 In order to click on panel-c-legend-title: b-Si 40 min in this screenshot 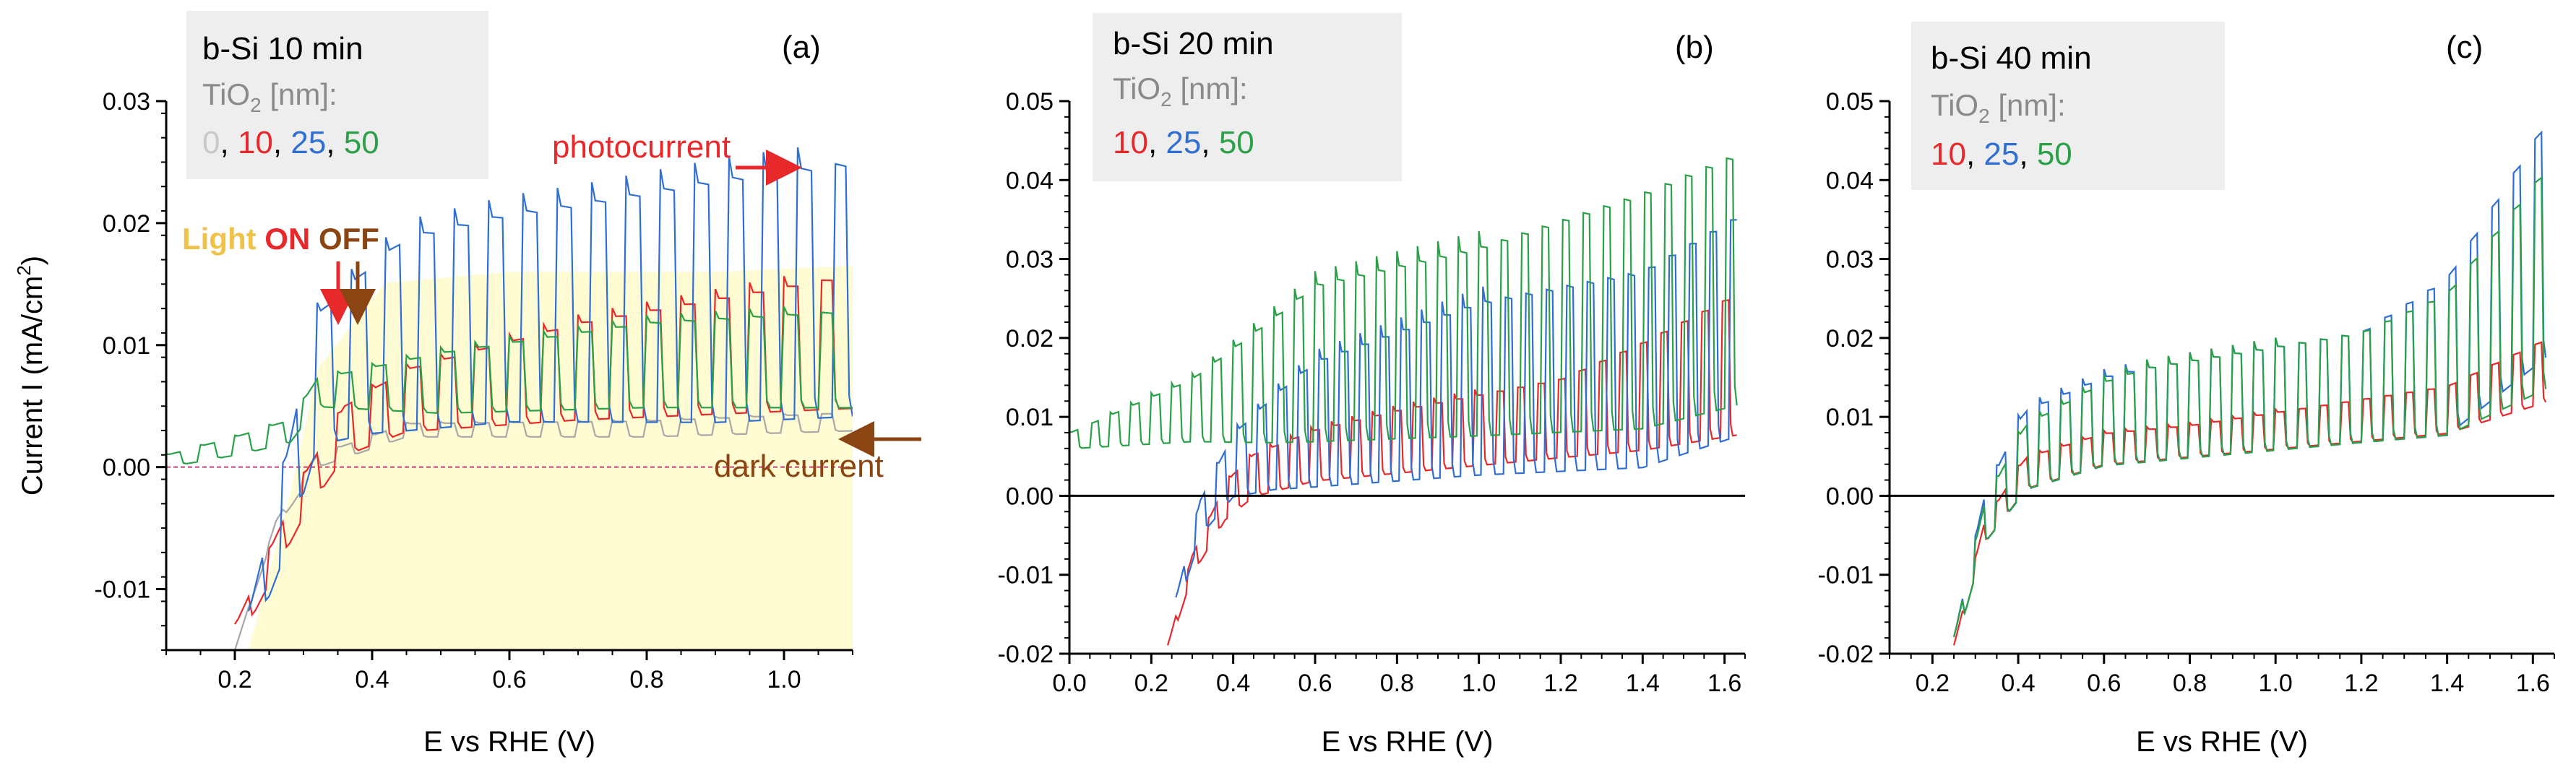, I will do `click(2011, 58)`.